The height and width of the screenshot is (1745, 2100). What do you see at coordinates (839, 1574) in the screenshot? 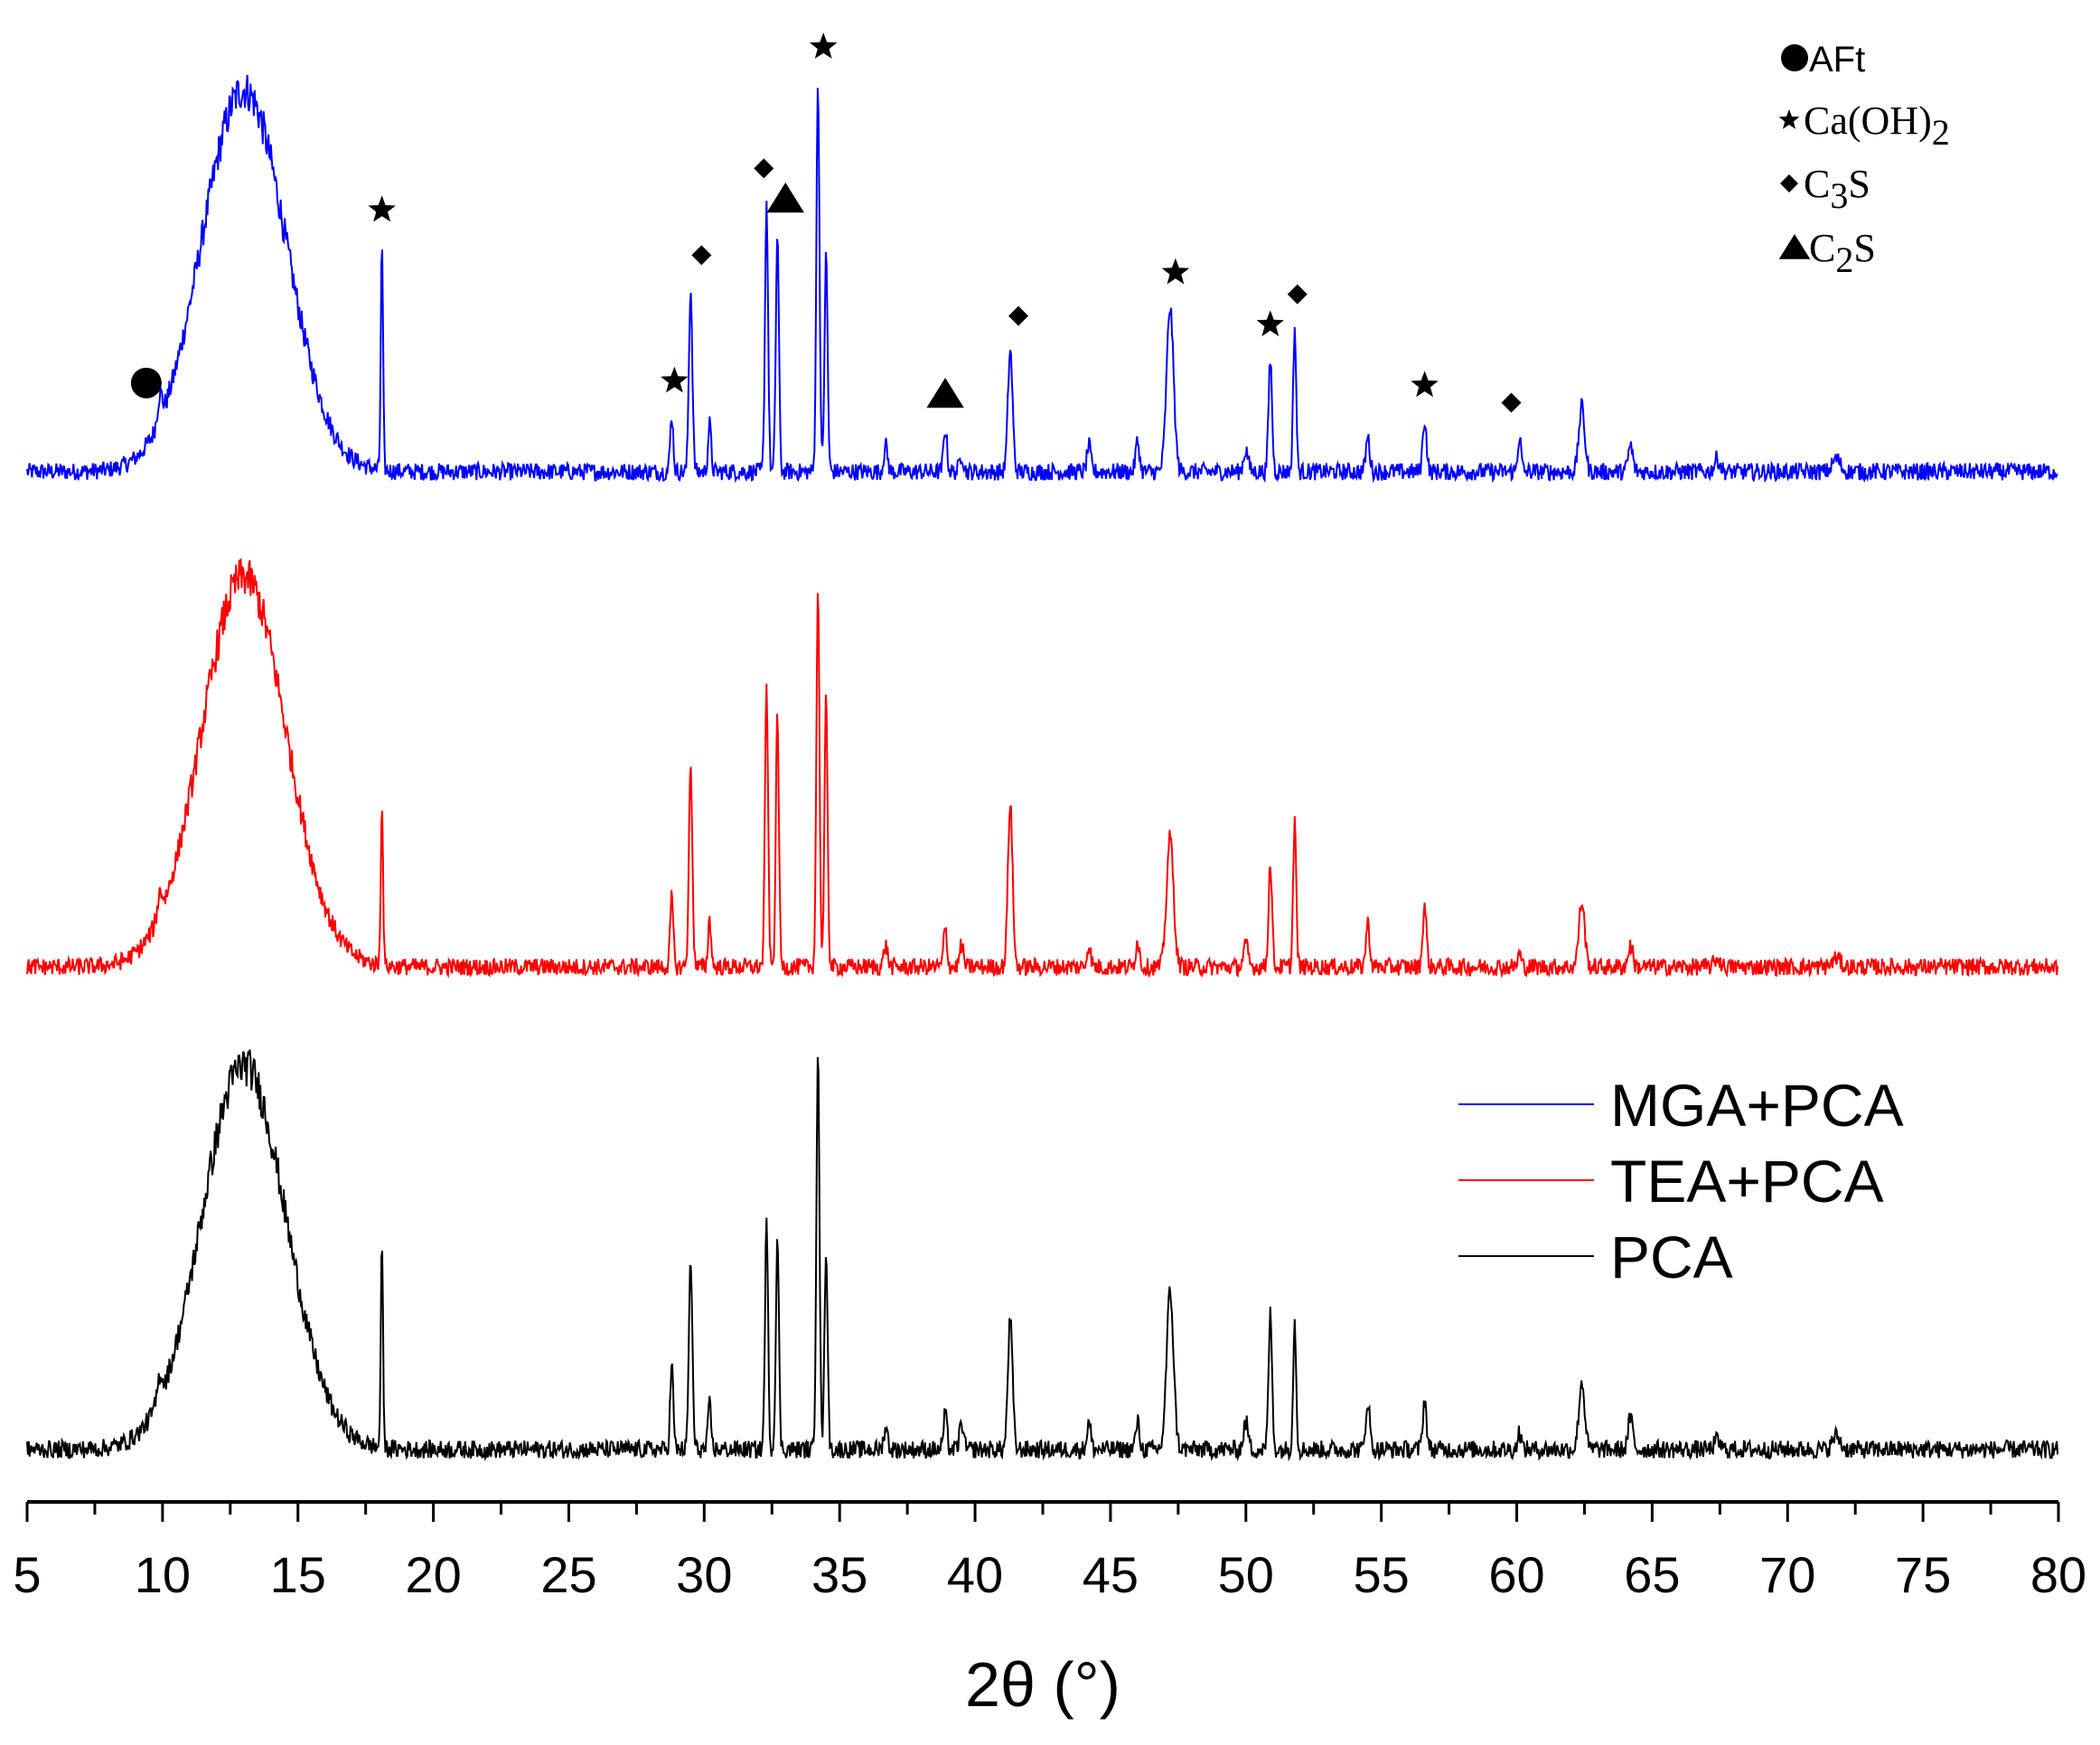
I see `x-tick-label: 35` at bounding box center [839, 1574].